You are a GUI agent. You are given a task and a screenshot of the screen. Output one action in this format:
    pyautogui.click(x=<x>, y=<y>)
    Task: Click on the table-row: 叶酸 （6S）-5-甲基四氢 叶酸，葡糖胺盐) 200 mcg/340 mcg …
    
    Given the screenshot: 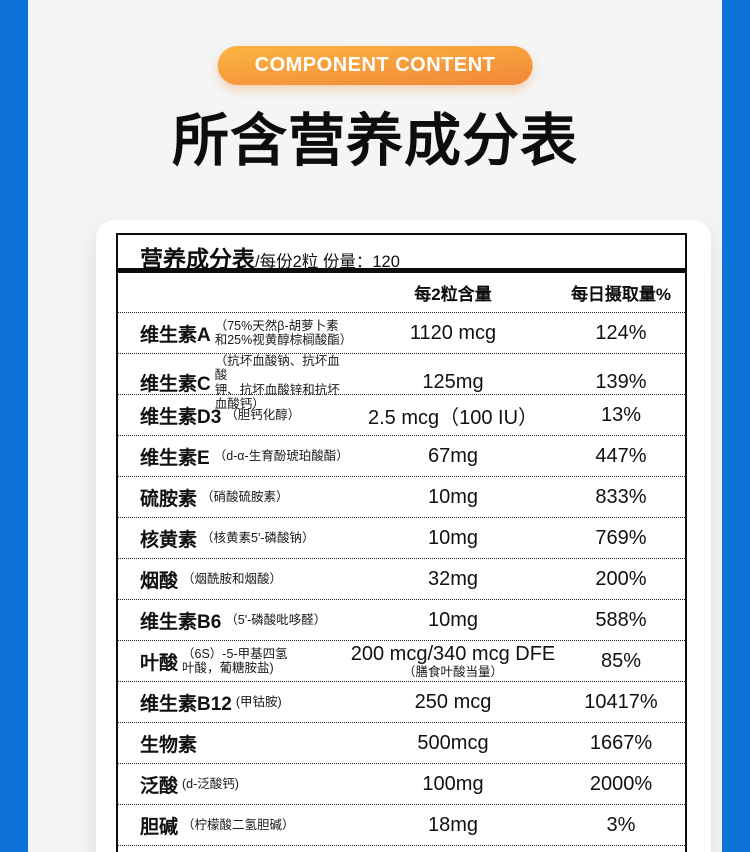 What is the action you would take?
    pyautogui.click(x=401, y=661)
    